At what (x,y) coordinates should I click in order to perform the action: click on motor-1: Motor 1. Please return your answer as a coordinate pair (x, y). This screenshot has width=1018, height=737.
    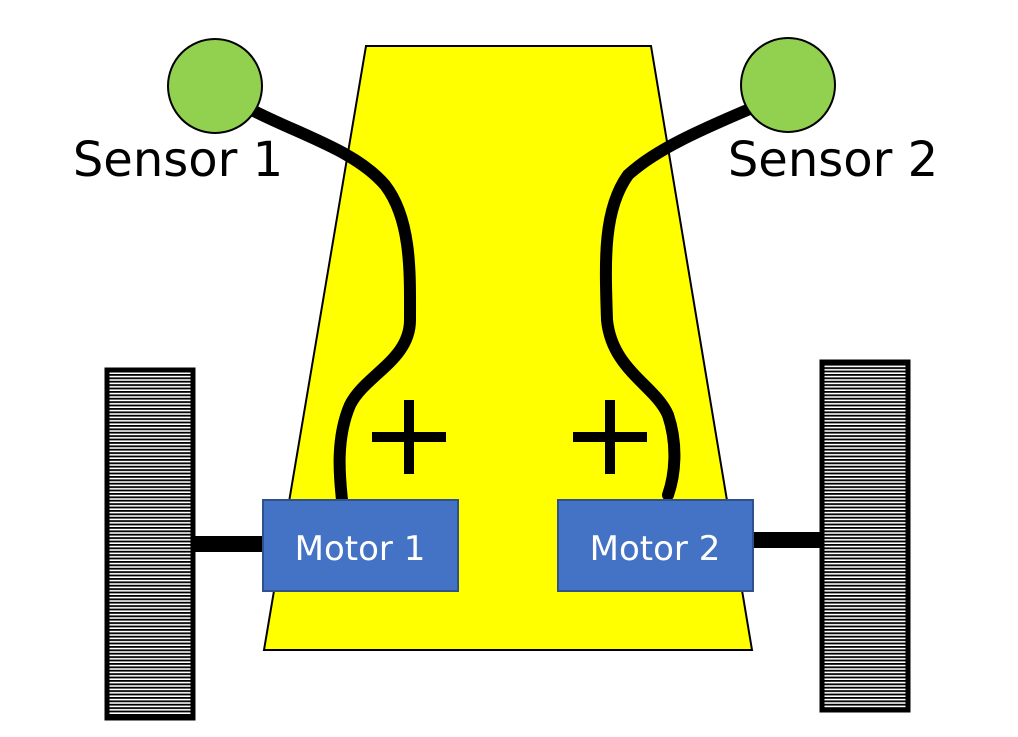
    Looking at the image, I should click on (360, 545).